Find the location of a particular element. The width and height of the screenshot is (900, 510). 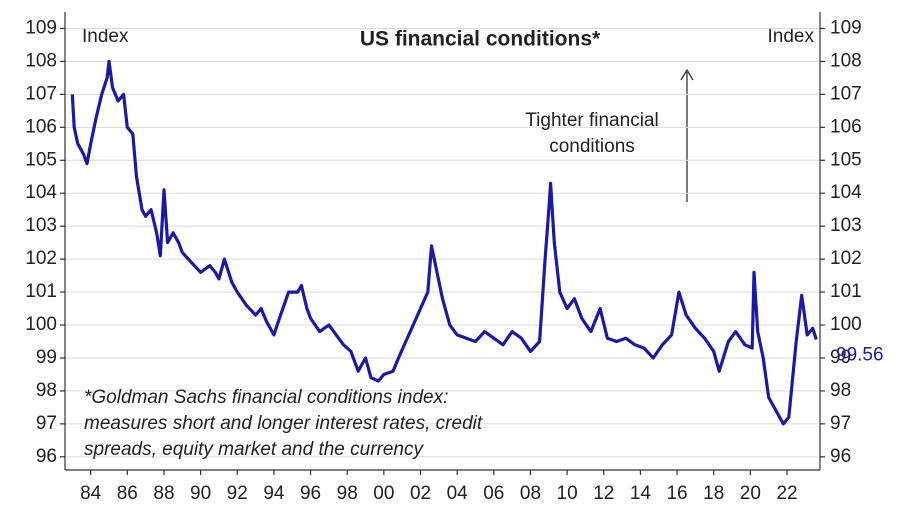

x-tick-label: 94 is located at coordinates (274, 493).